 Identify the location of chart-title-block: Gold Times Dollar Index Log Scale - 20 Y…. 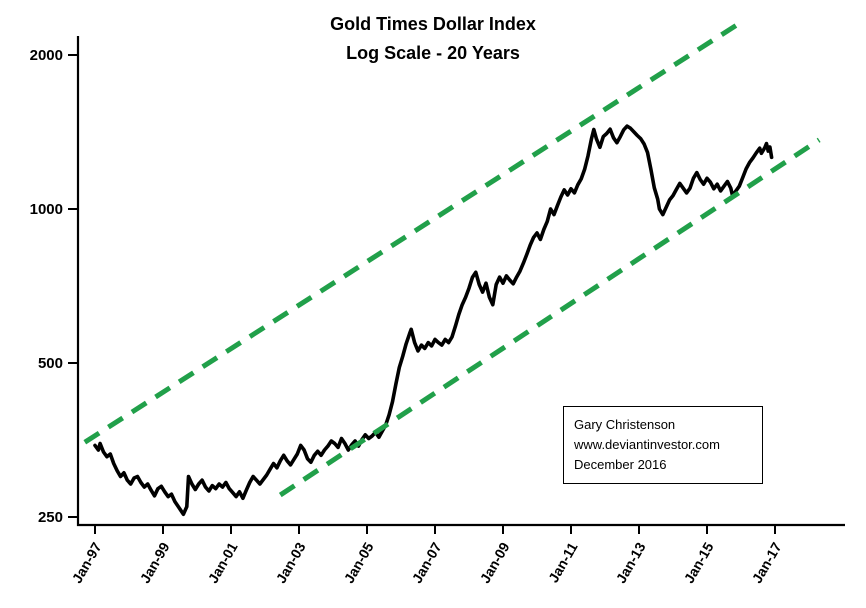
(433, 39).